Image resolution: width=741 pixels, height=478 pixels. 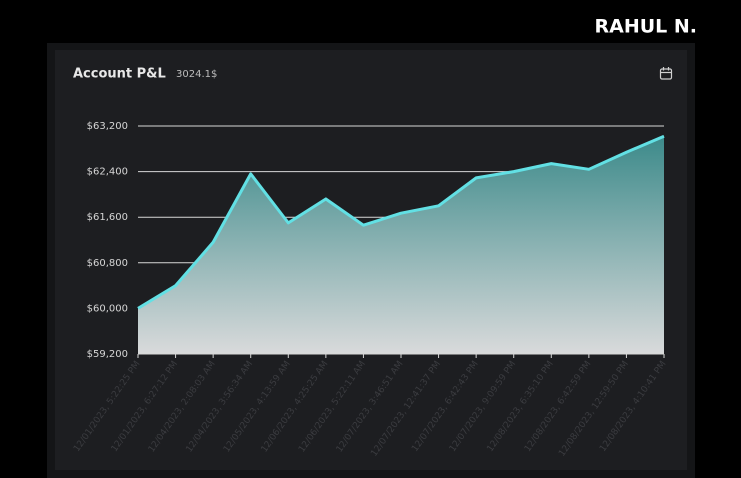 I want to click on y-tick-label: $60,000, so click(x=107, y=308).